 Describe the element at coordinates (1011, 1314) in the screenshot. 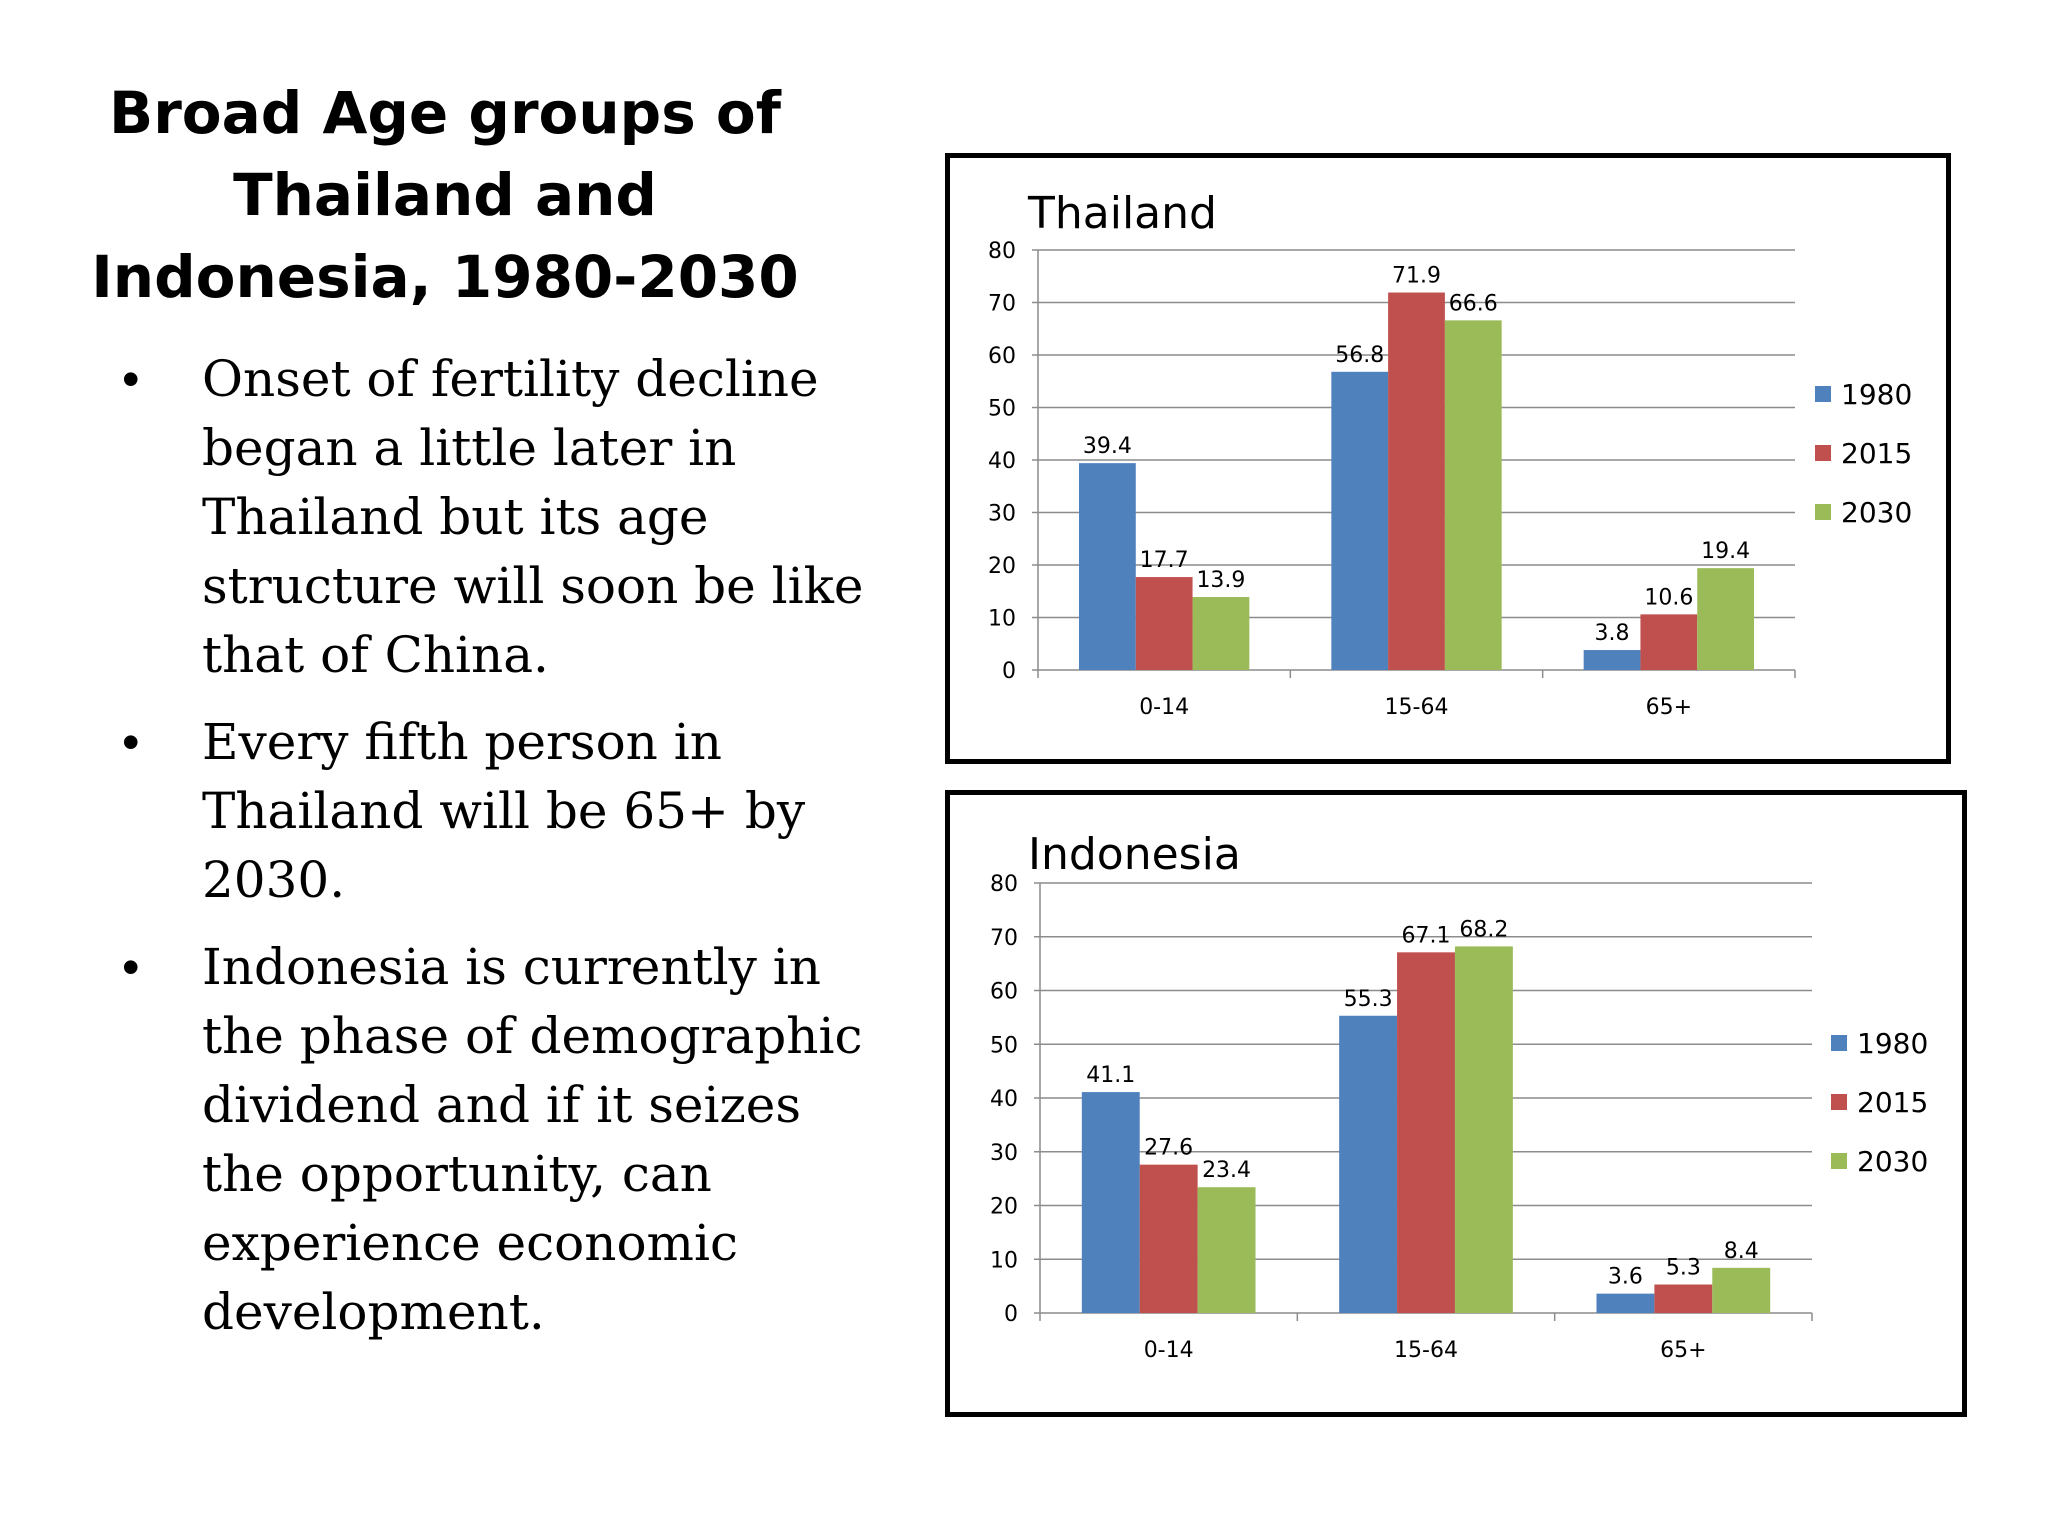

I see `indonesia-y-tick-label: 0` at that location.